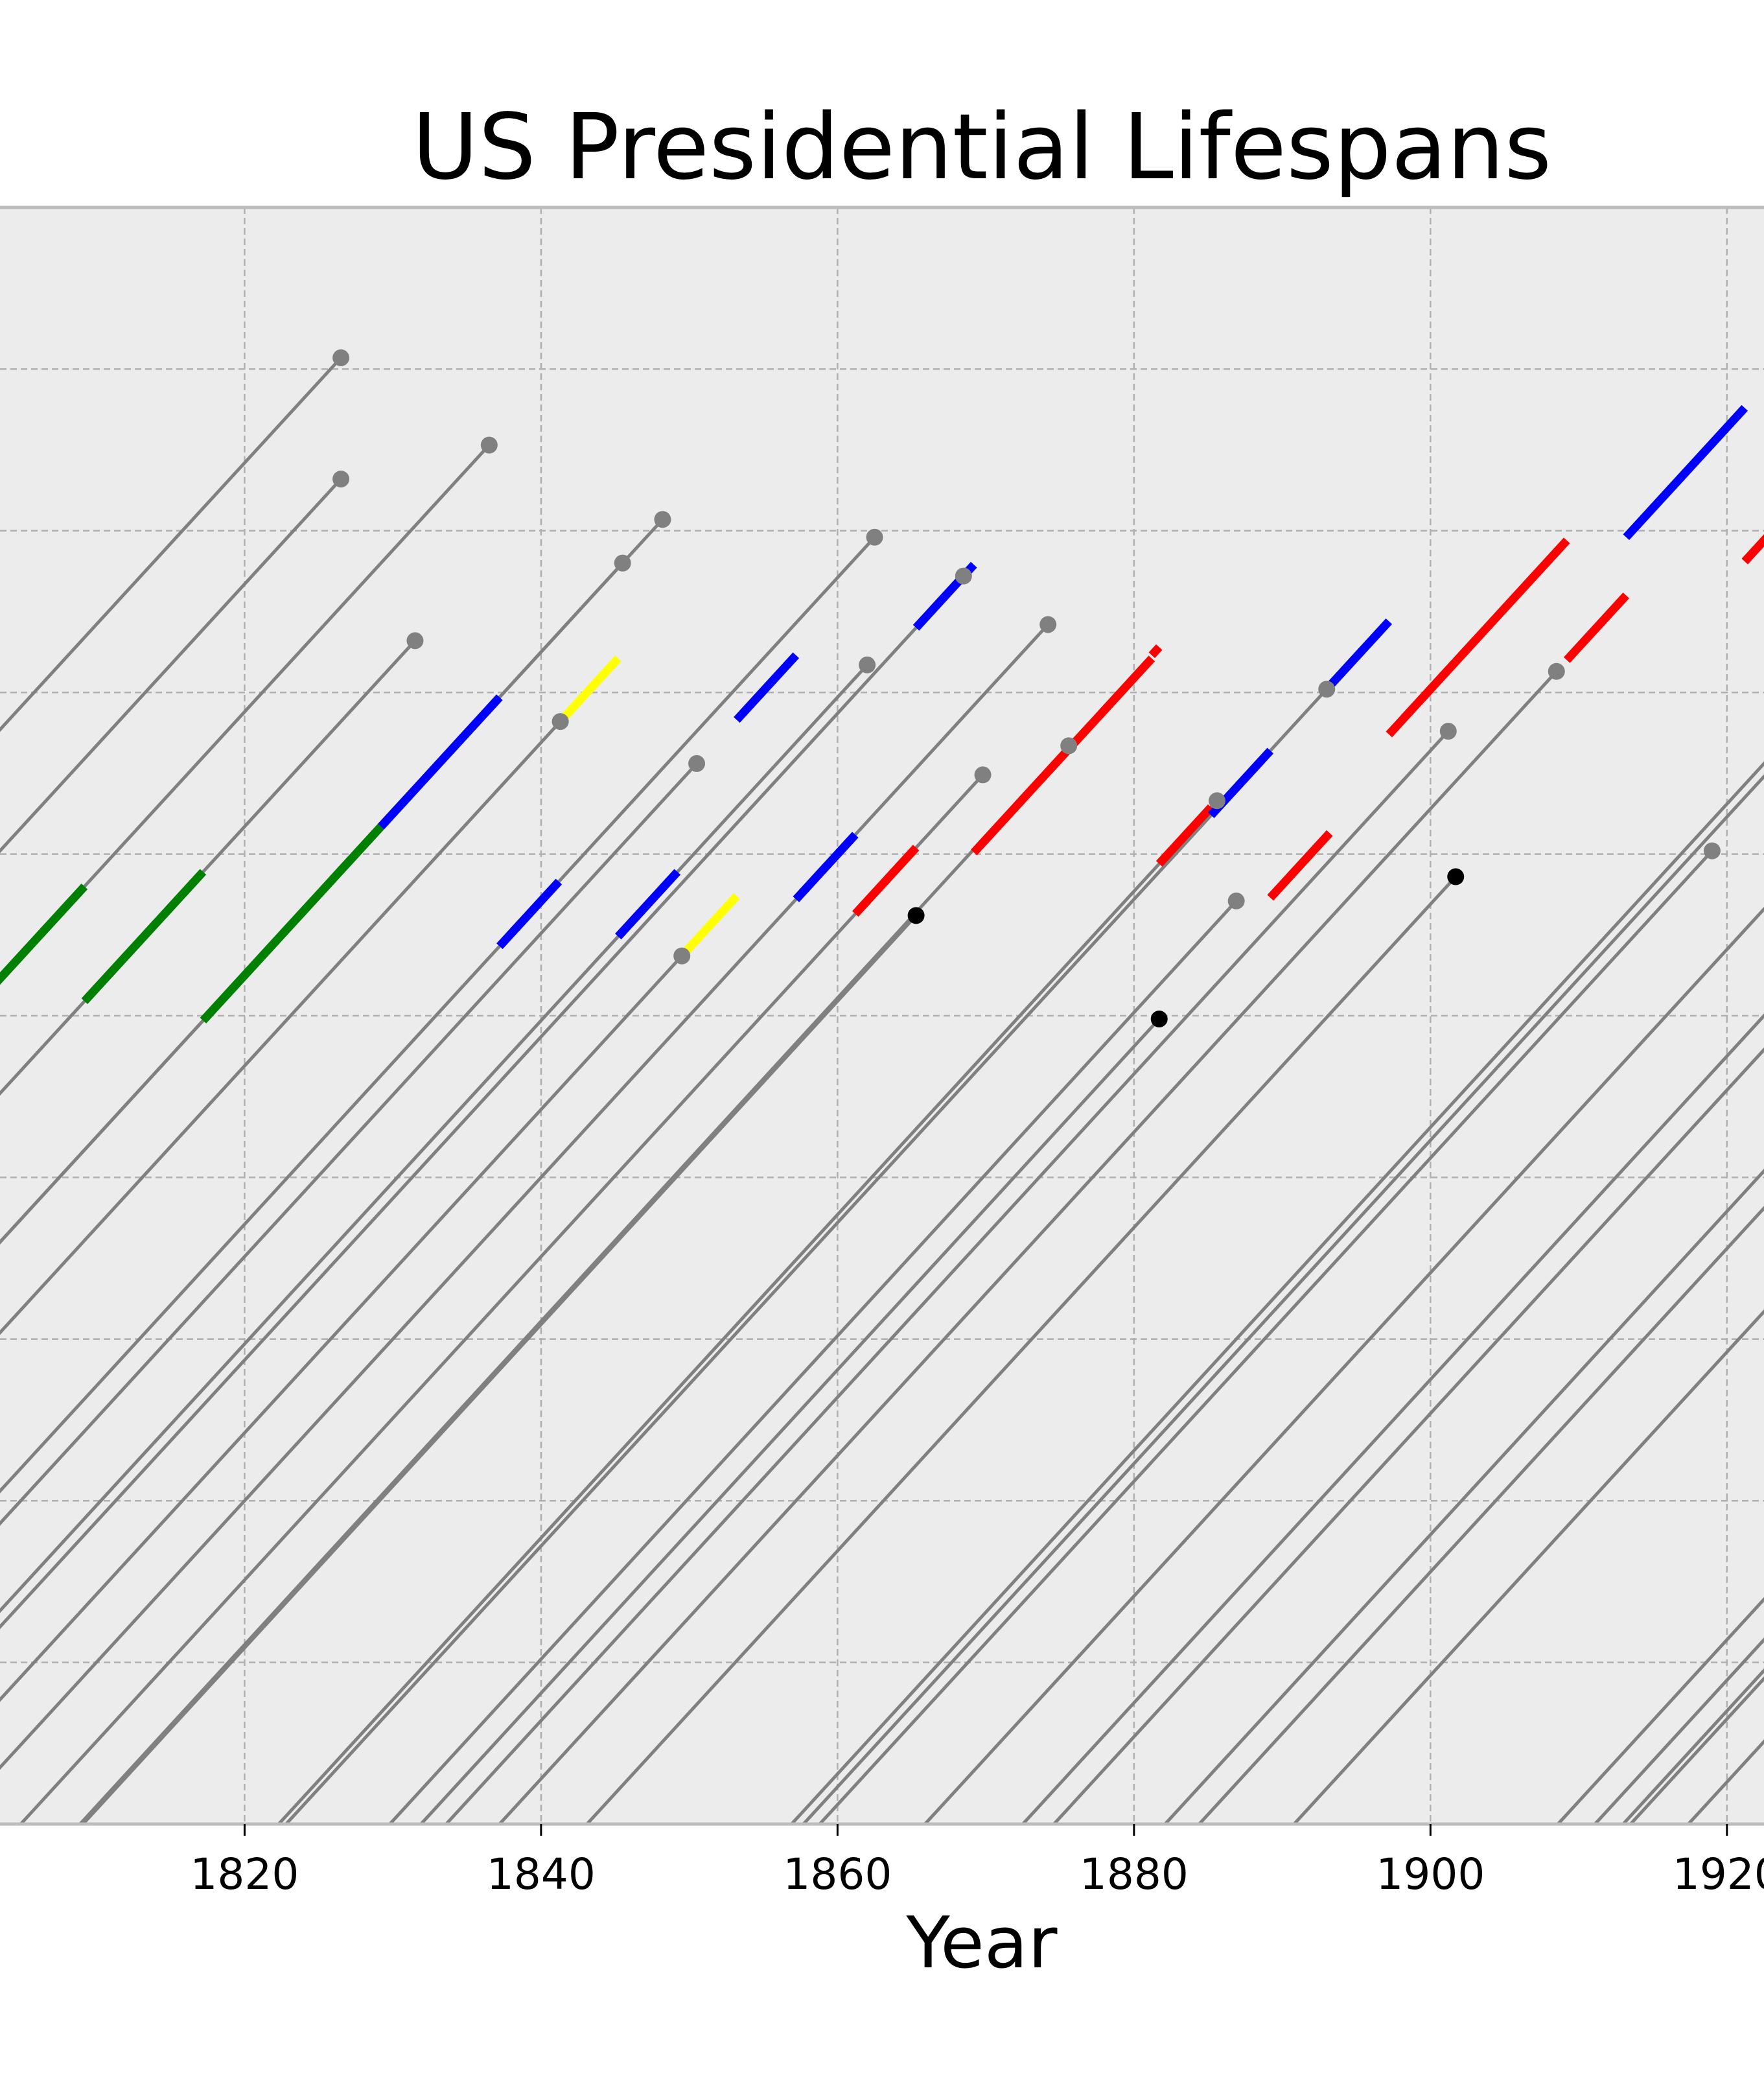 This screenshot has width=1764, height=2084. What do you see at coordinates (244, 1874) in the screenshot?
I see `x-tick-label: 1820` at bounding box center [244, 1874].